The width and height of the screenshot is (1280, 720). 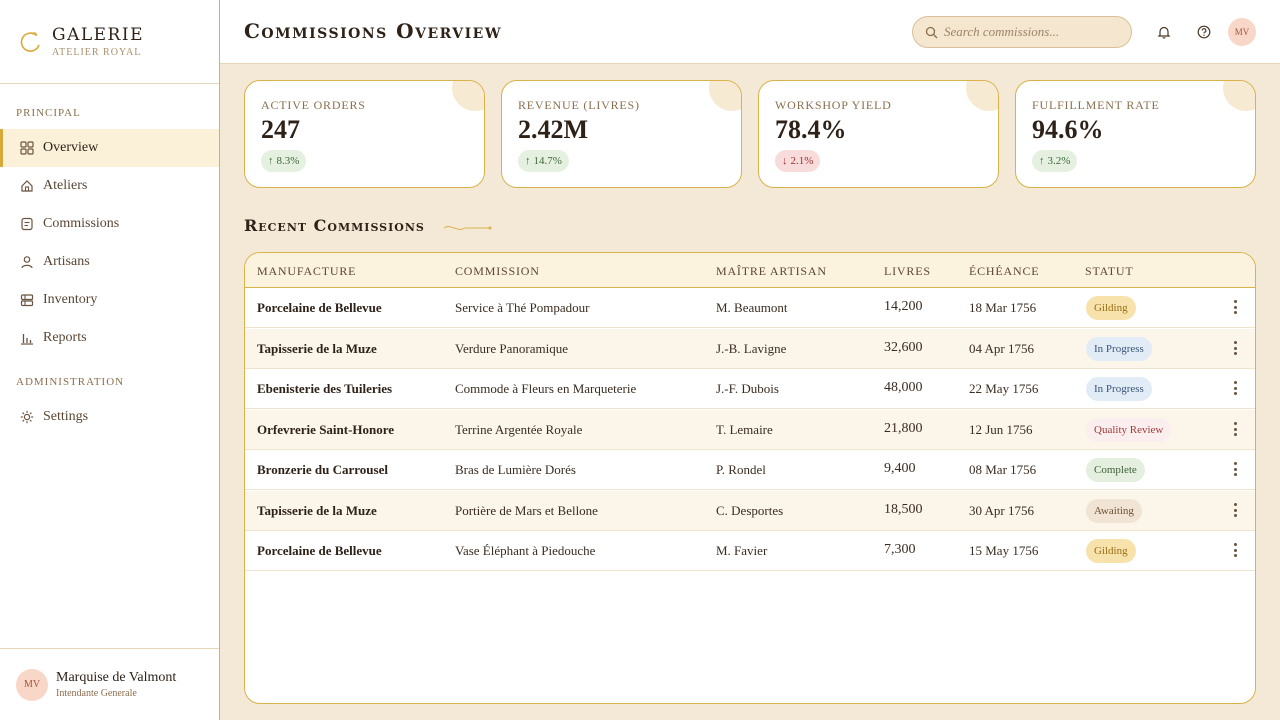 I want to click on help-icon, so click(x=1204, y=32).